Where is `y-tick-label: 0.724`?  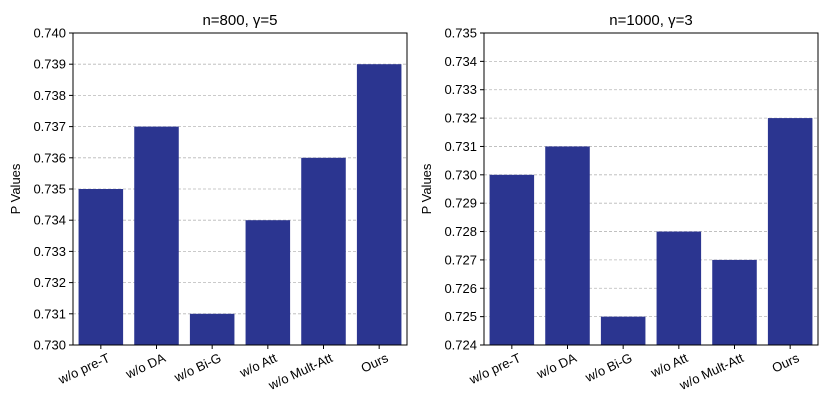
y-tick-label: 0.724 is located at coordinates (460, 345).